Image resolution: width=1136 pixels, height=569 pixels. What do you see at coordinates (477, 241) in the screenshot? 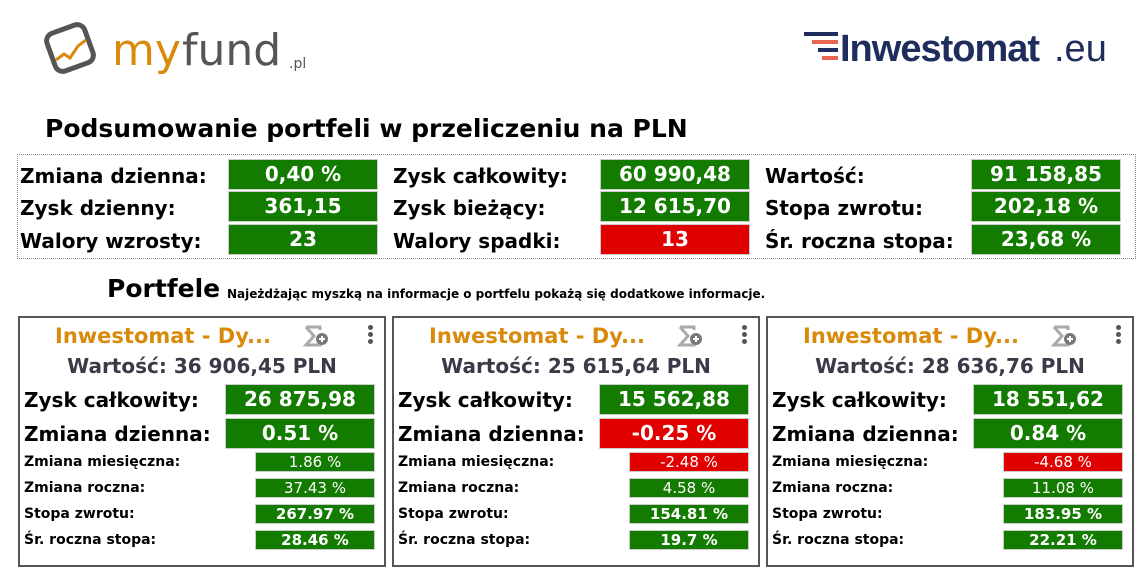
I see `summary-label: Walory spadki:` at bounding box center [477, 241].